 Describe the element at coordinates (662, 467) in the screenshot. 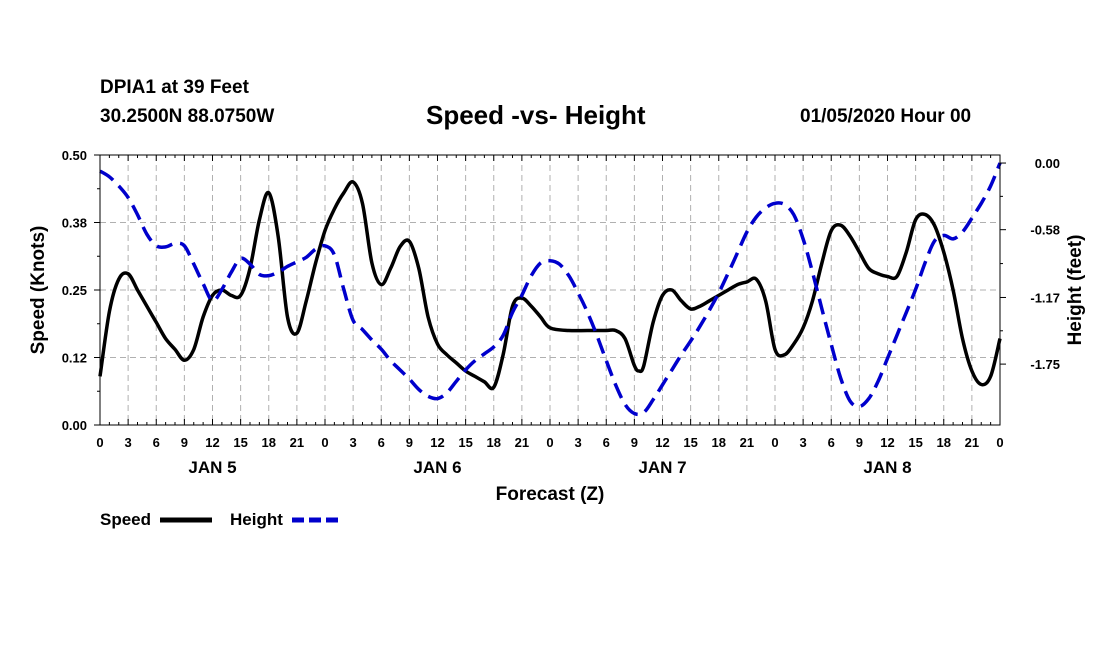

I see `x-day-label: JAN 7` at that location.